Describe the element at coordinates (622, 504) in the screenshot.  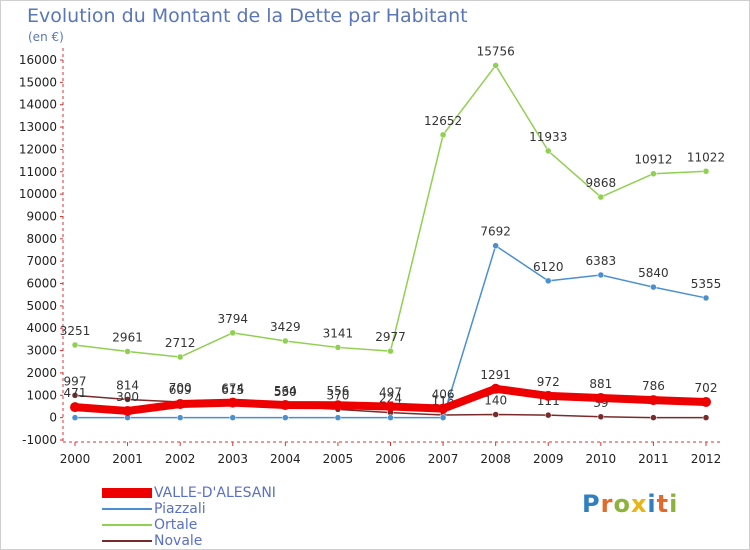
I see `logo-letter: o` at that location.